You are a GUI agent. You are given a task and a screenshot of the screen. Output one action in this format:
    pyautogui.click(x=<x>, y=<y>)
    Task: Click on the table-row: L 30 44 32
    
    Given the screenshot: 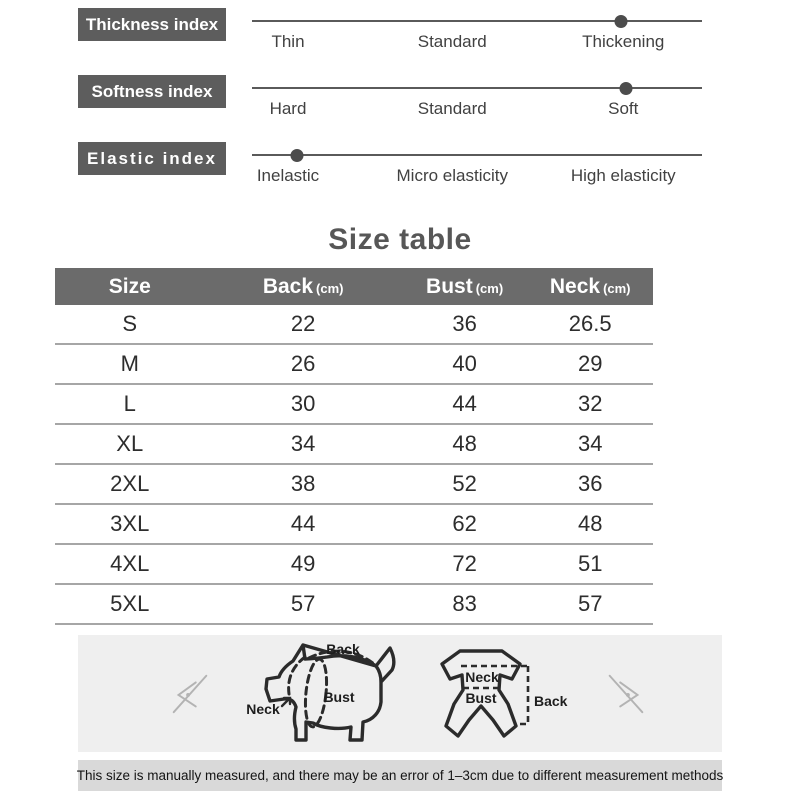 What is the action you would take?
    pyautogui.click(x=354, y=405)
    